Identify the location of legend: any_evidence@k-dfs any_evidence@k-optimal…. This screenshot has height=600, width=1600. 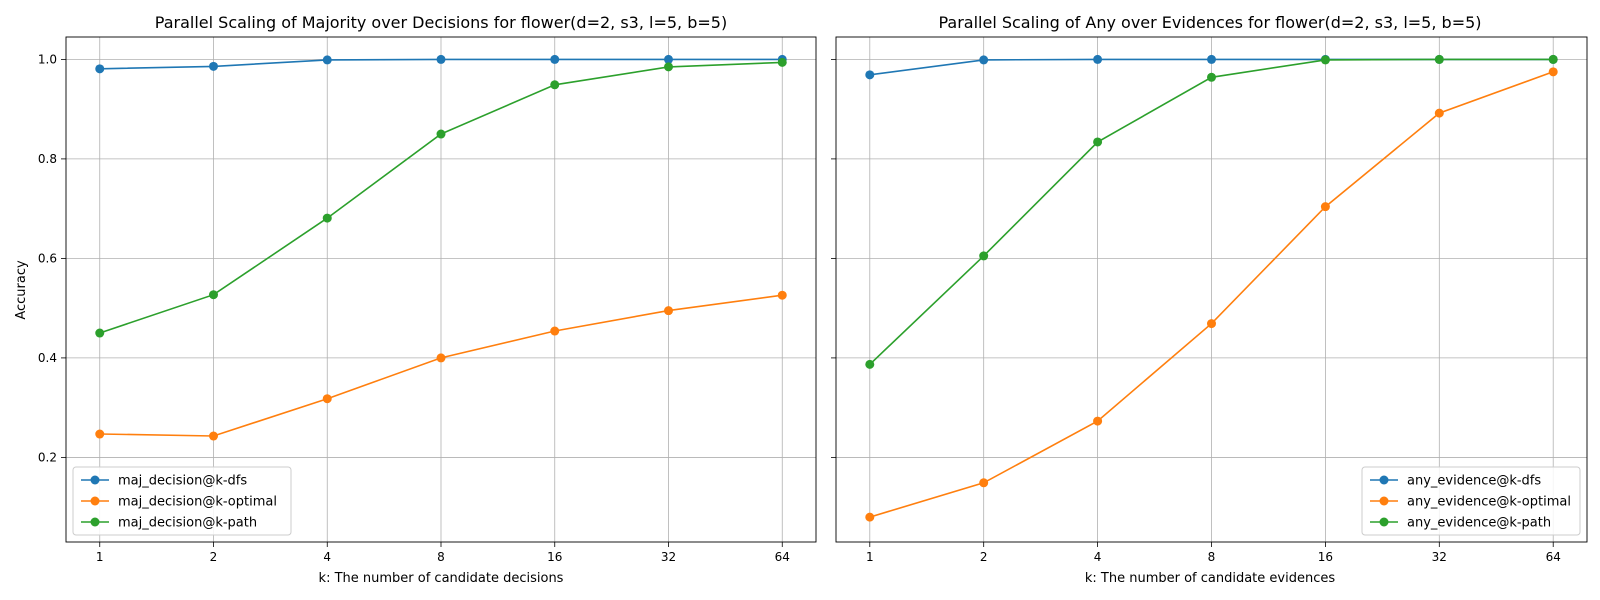
(1471, 501).